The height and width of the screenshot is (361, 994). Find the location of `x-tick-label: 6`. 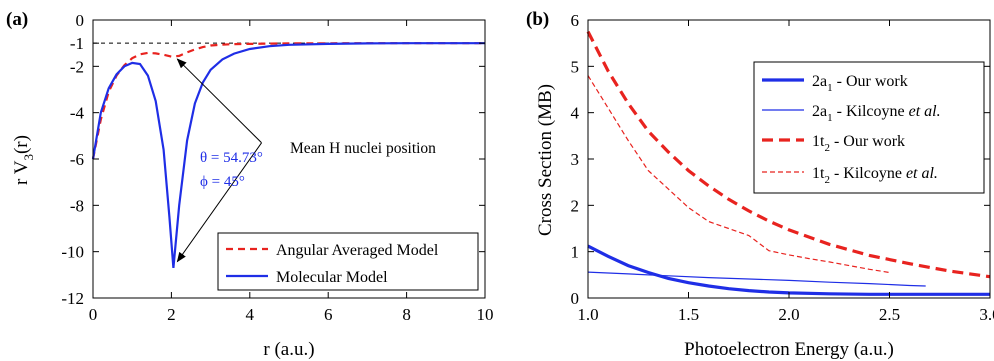

x-tick-label: 6 is located at coordinates (328, 314).